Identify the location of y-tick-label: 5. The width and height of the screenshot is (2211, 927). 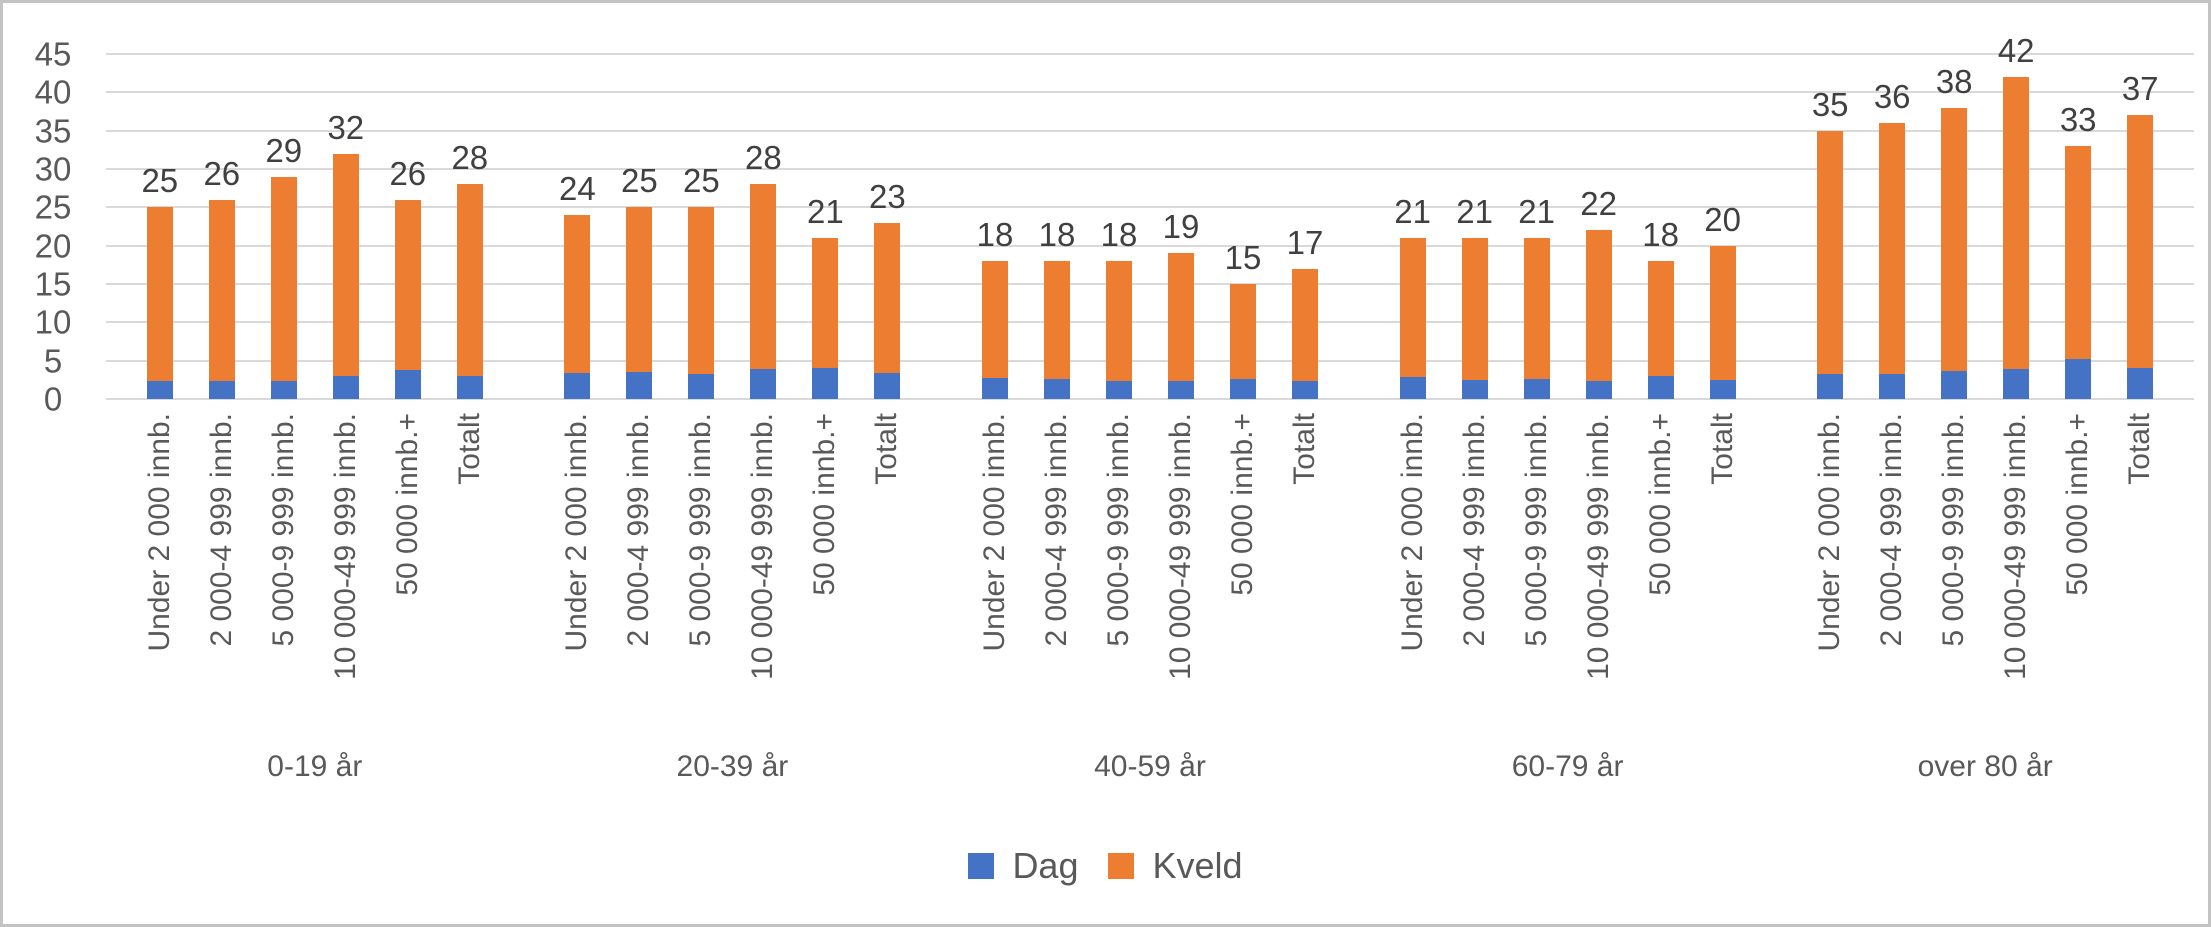
(53, 361).